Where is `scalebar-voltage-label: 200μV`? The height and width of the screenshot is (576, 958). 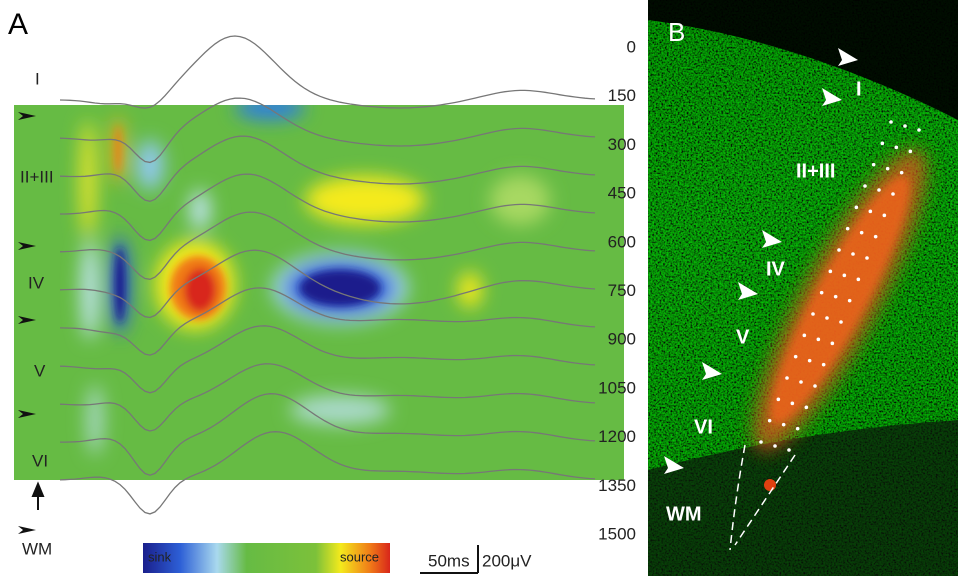 scalebar-voltage-label: 200μV is located at coordinates (507, 560).